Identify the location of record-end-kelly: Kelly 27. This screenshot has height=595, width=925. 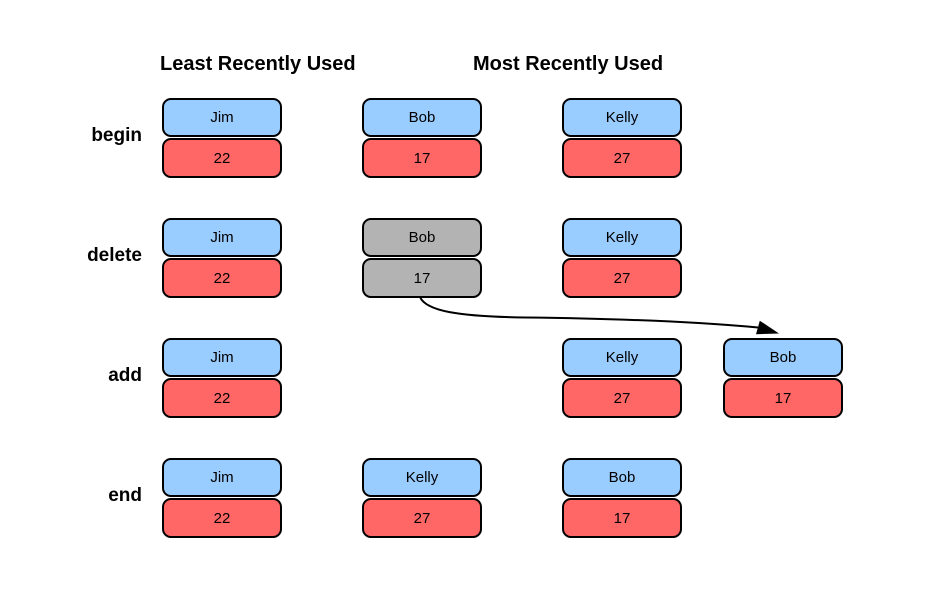
(422, 498).